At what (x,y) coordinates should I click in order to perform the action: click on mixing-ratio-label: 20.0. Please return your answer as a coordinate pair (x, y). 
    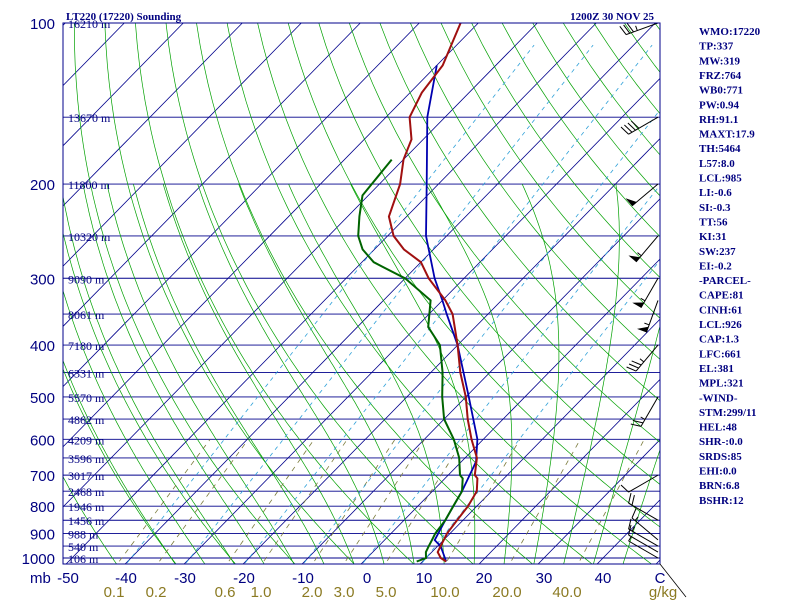
    Looking at the image, I should click on (506, 592).